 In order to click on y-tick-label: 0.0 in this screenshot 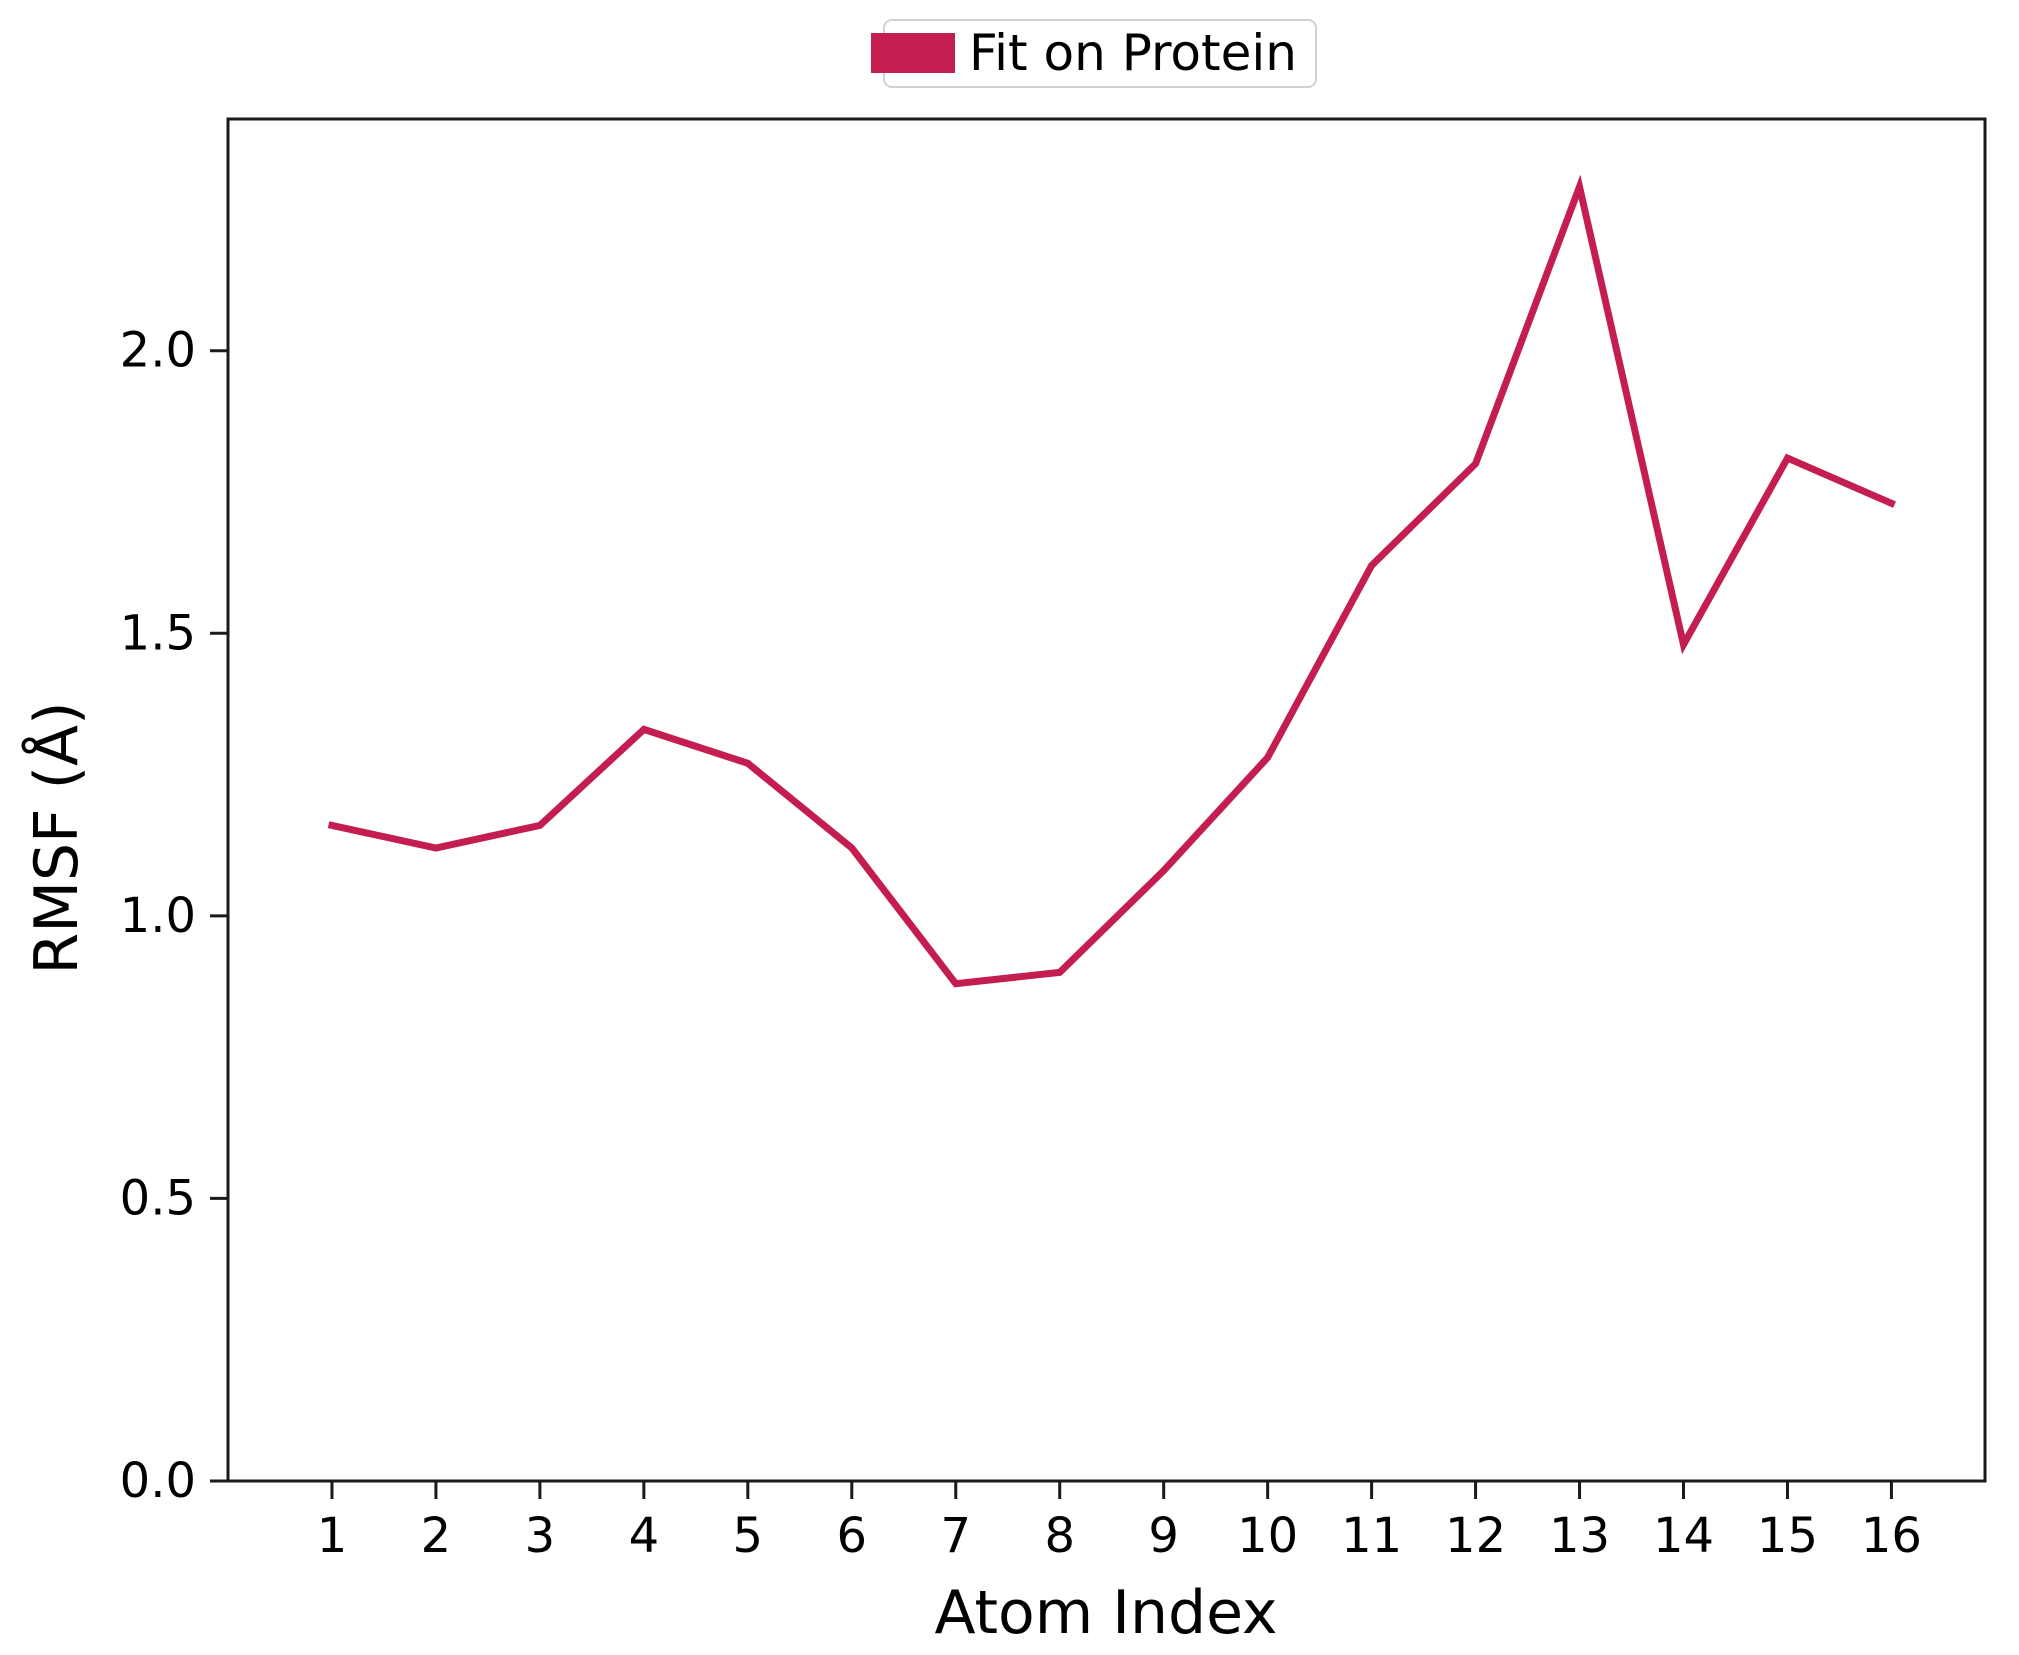, I will do `click(158, 1481)`.